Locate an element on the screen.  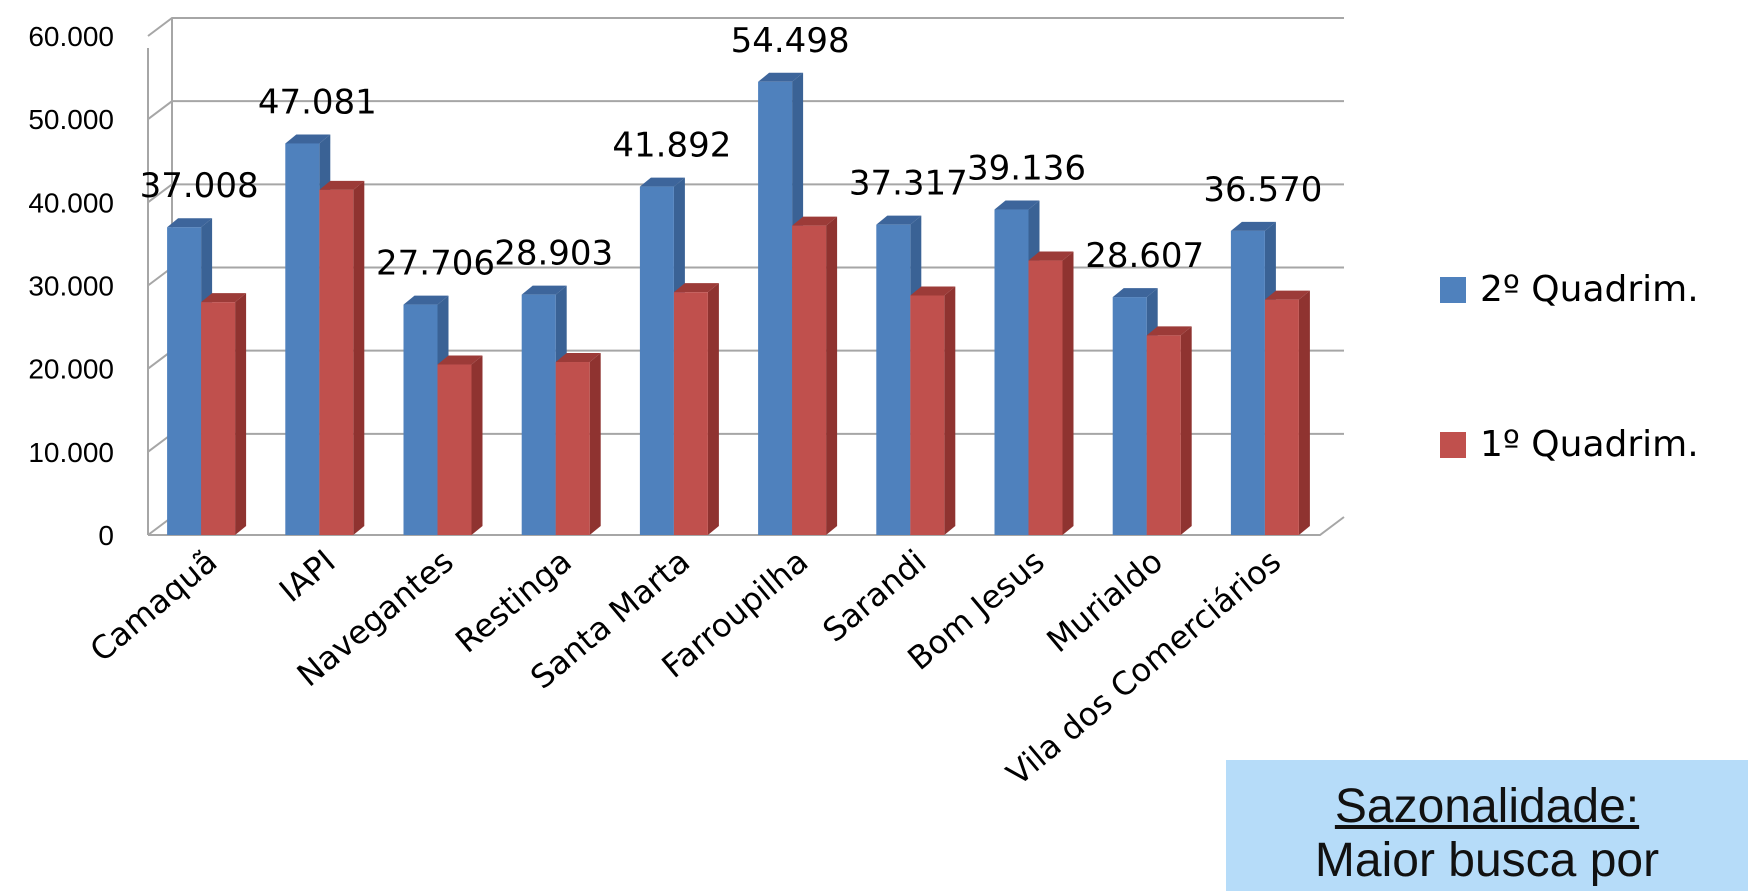
y-tick-label: 10.000 is located at coordinates (71, 452).